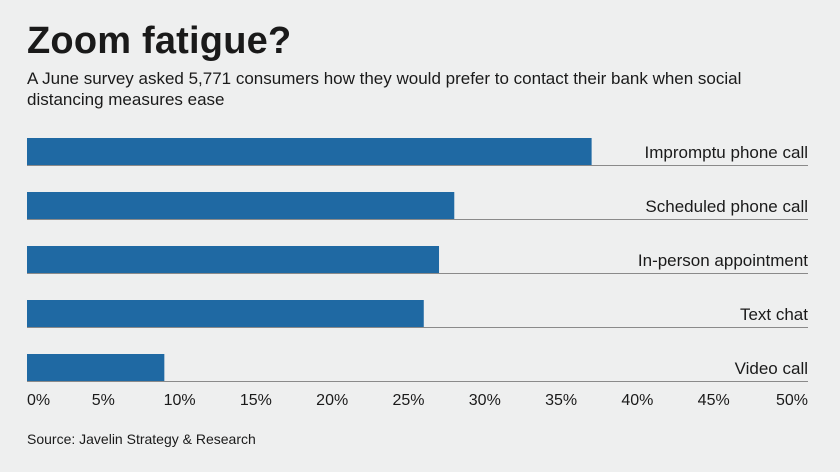 This screenshot has height=472, width=840. What do you see at coordinates (774, 314) in the screenshot?
I see `category-label: Text chat` at bounding box center [774, 314].